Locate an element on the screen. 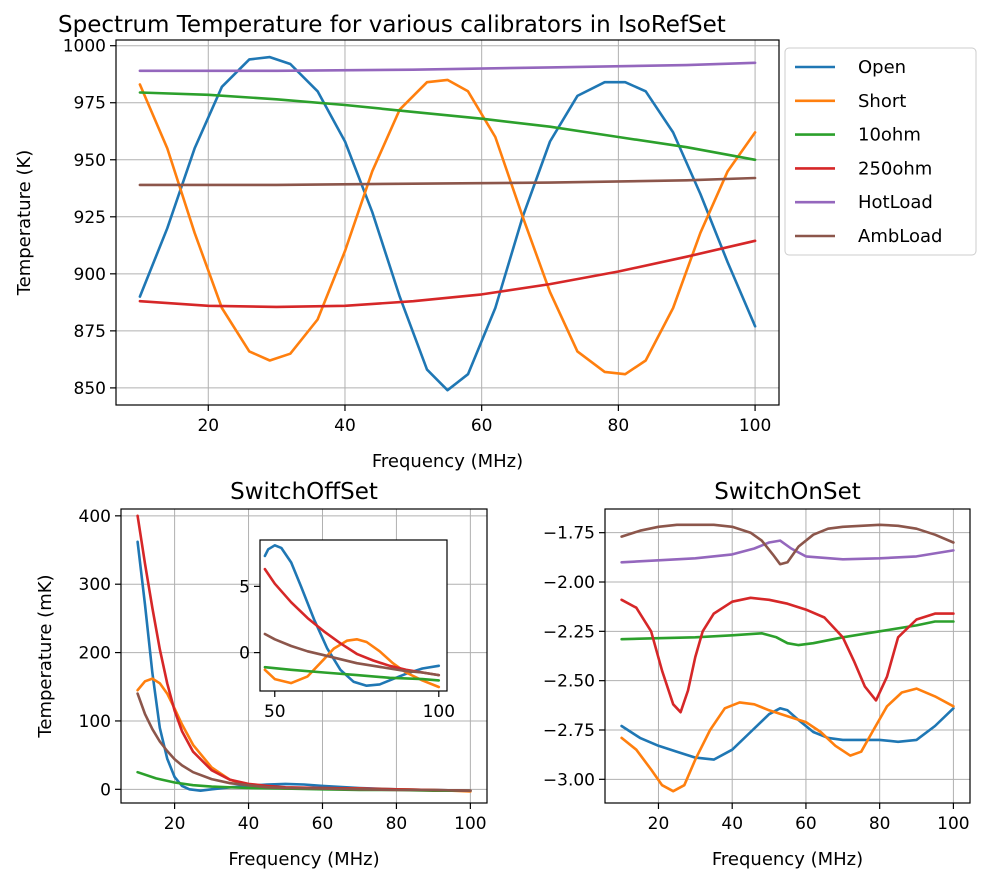  switchoff-xtick-label-1: 40 is located at coordinates (249, 824).